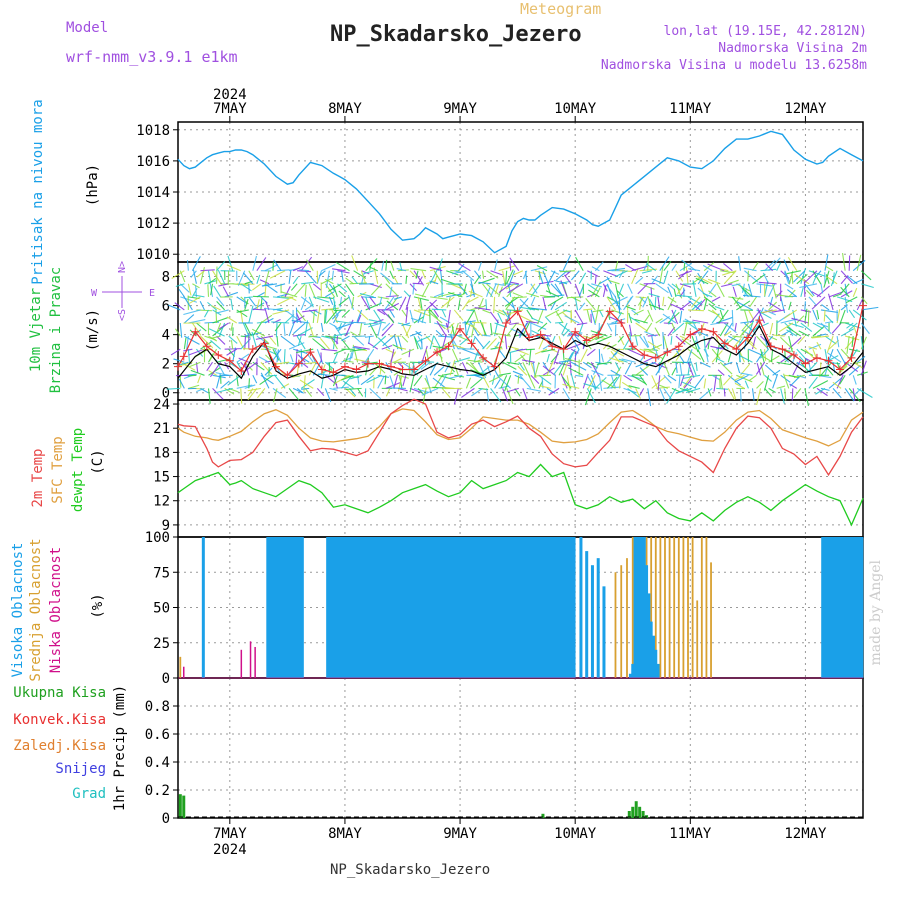 This screenshot has height=900, width=900. What do you see at coordinates (876, 613) in the screenshot?
I see `watermark: made by Angel` at bounding box center [876, 613].